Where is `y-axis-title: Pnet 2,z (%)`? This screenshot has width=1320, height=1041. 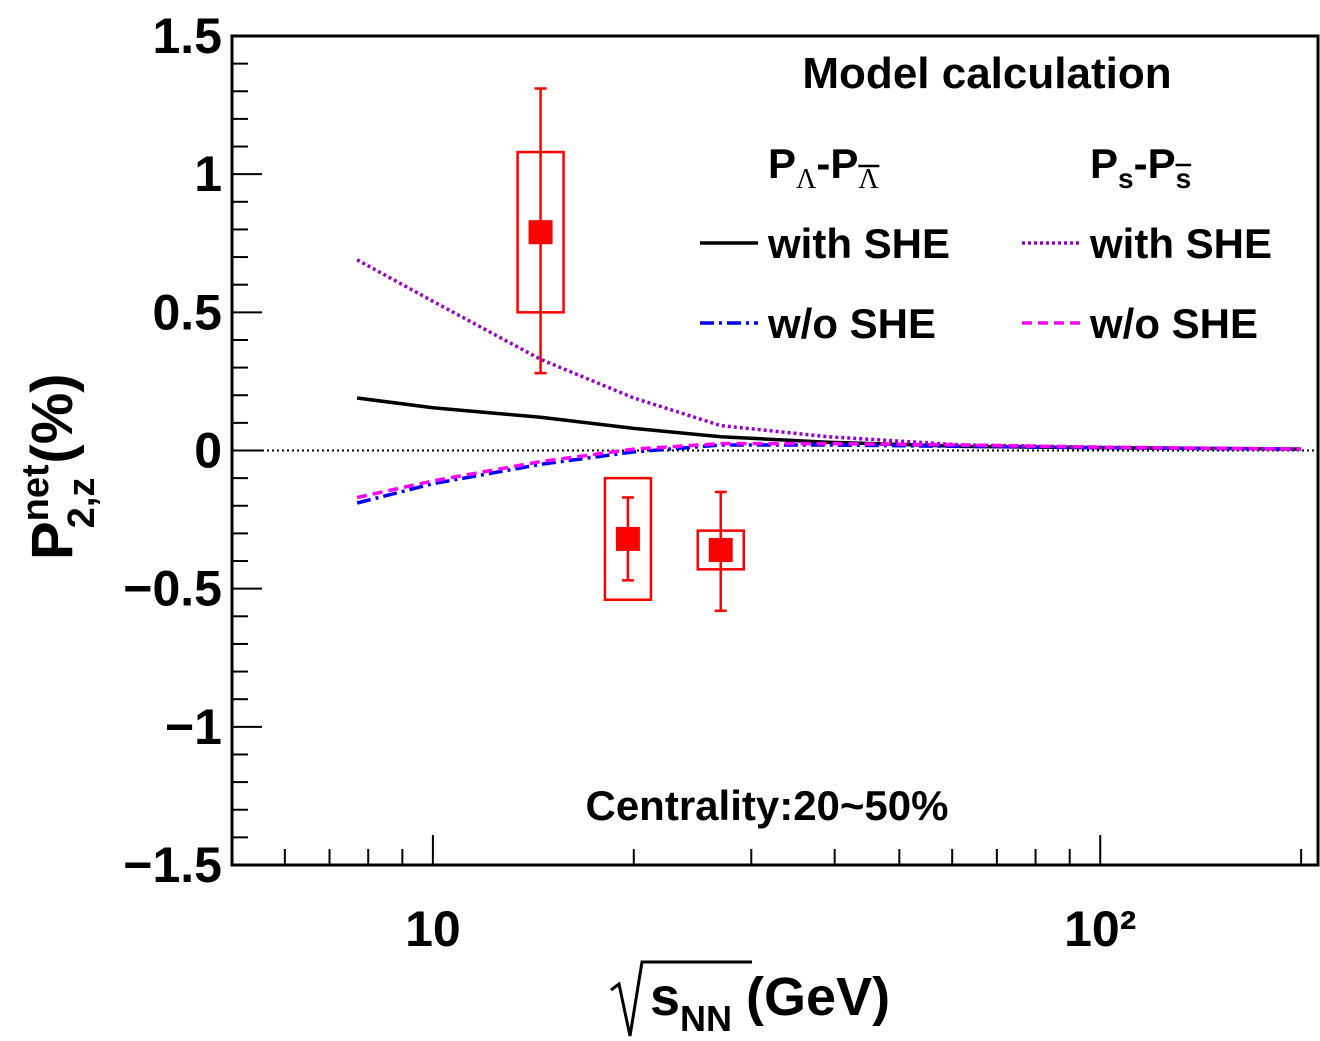 y-axis-title: Pnet 2,z (%) is located at coordinates (59, 466).